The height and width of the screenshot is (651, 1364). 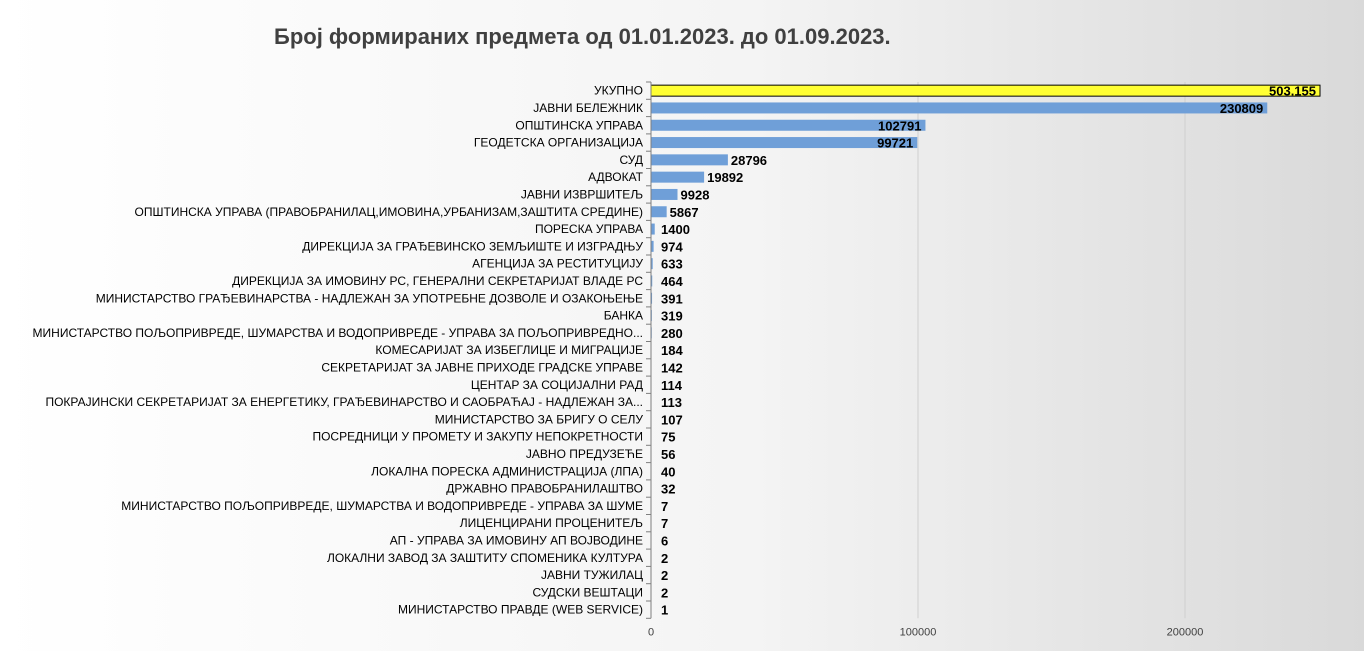 What do you see at coordinates (516, 540) in the screenshot?
I see `category-label: АП - УПРАВА ЗА ИМОВИНУ АП ВОЈВОДИНЕ` at bounding box center [516, 540].